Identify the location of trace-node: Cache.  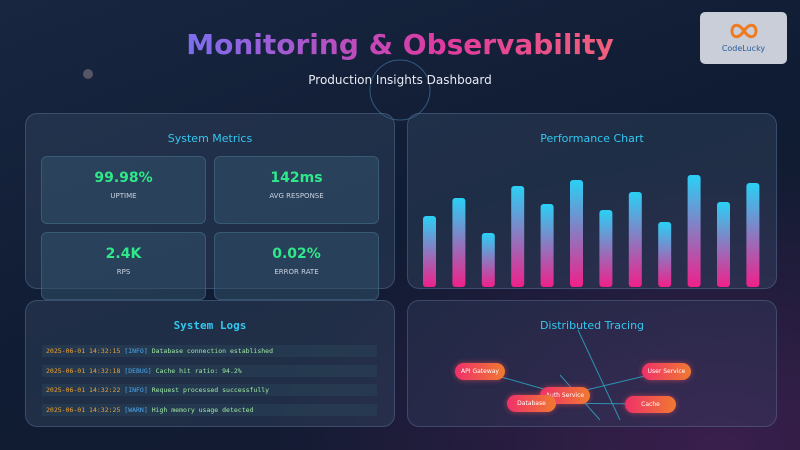
(650, 404).